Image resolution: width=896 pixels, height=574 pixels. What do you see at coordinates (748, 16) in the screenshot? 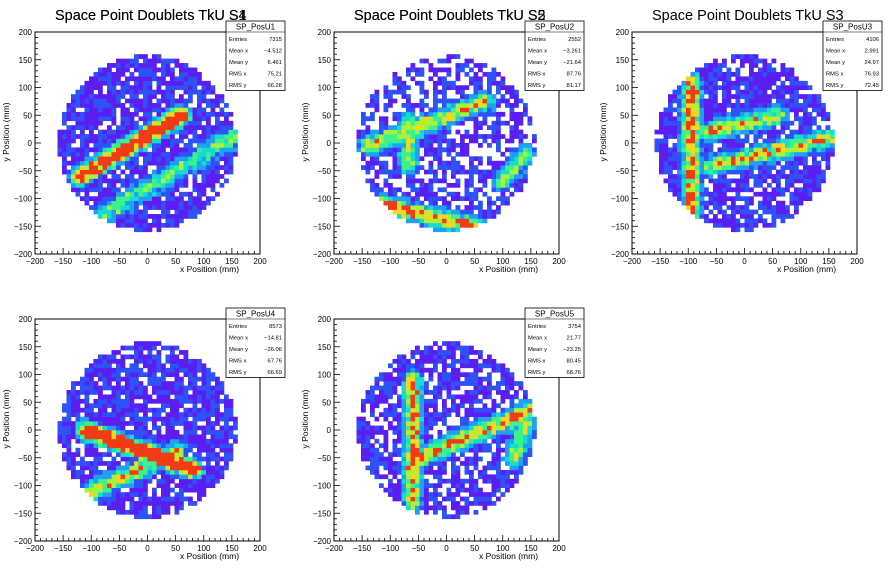
I see `chart-title: Space Point Doublets TkU S3` at bounding box center [748, 16].